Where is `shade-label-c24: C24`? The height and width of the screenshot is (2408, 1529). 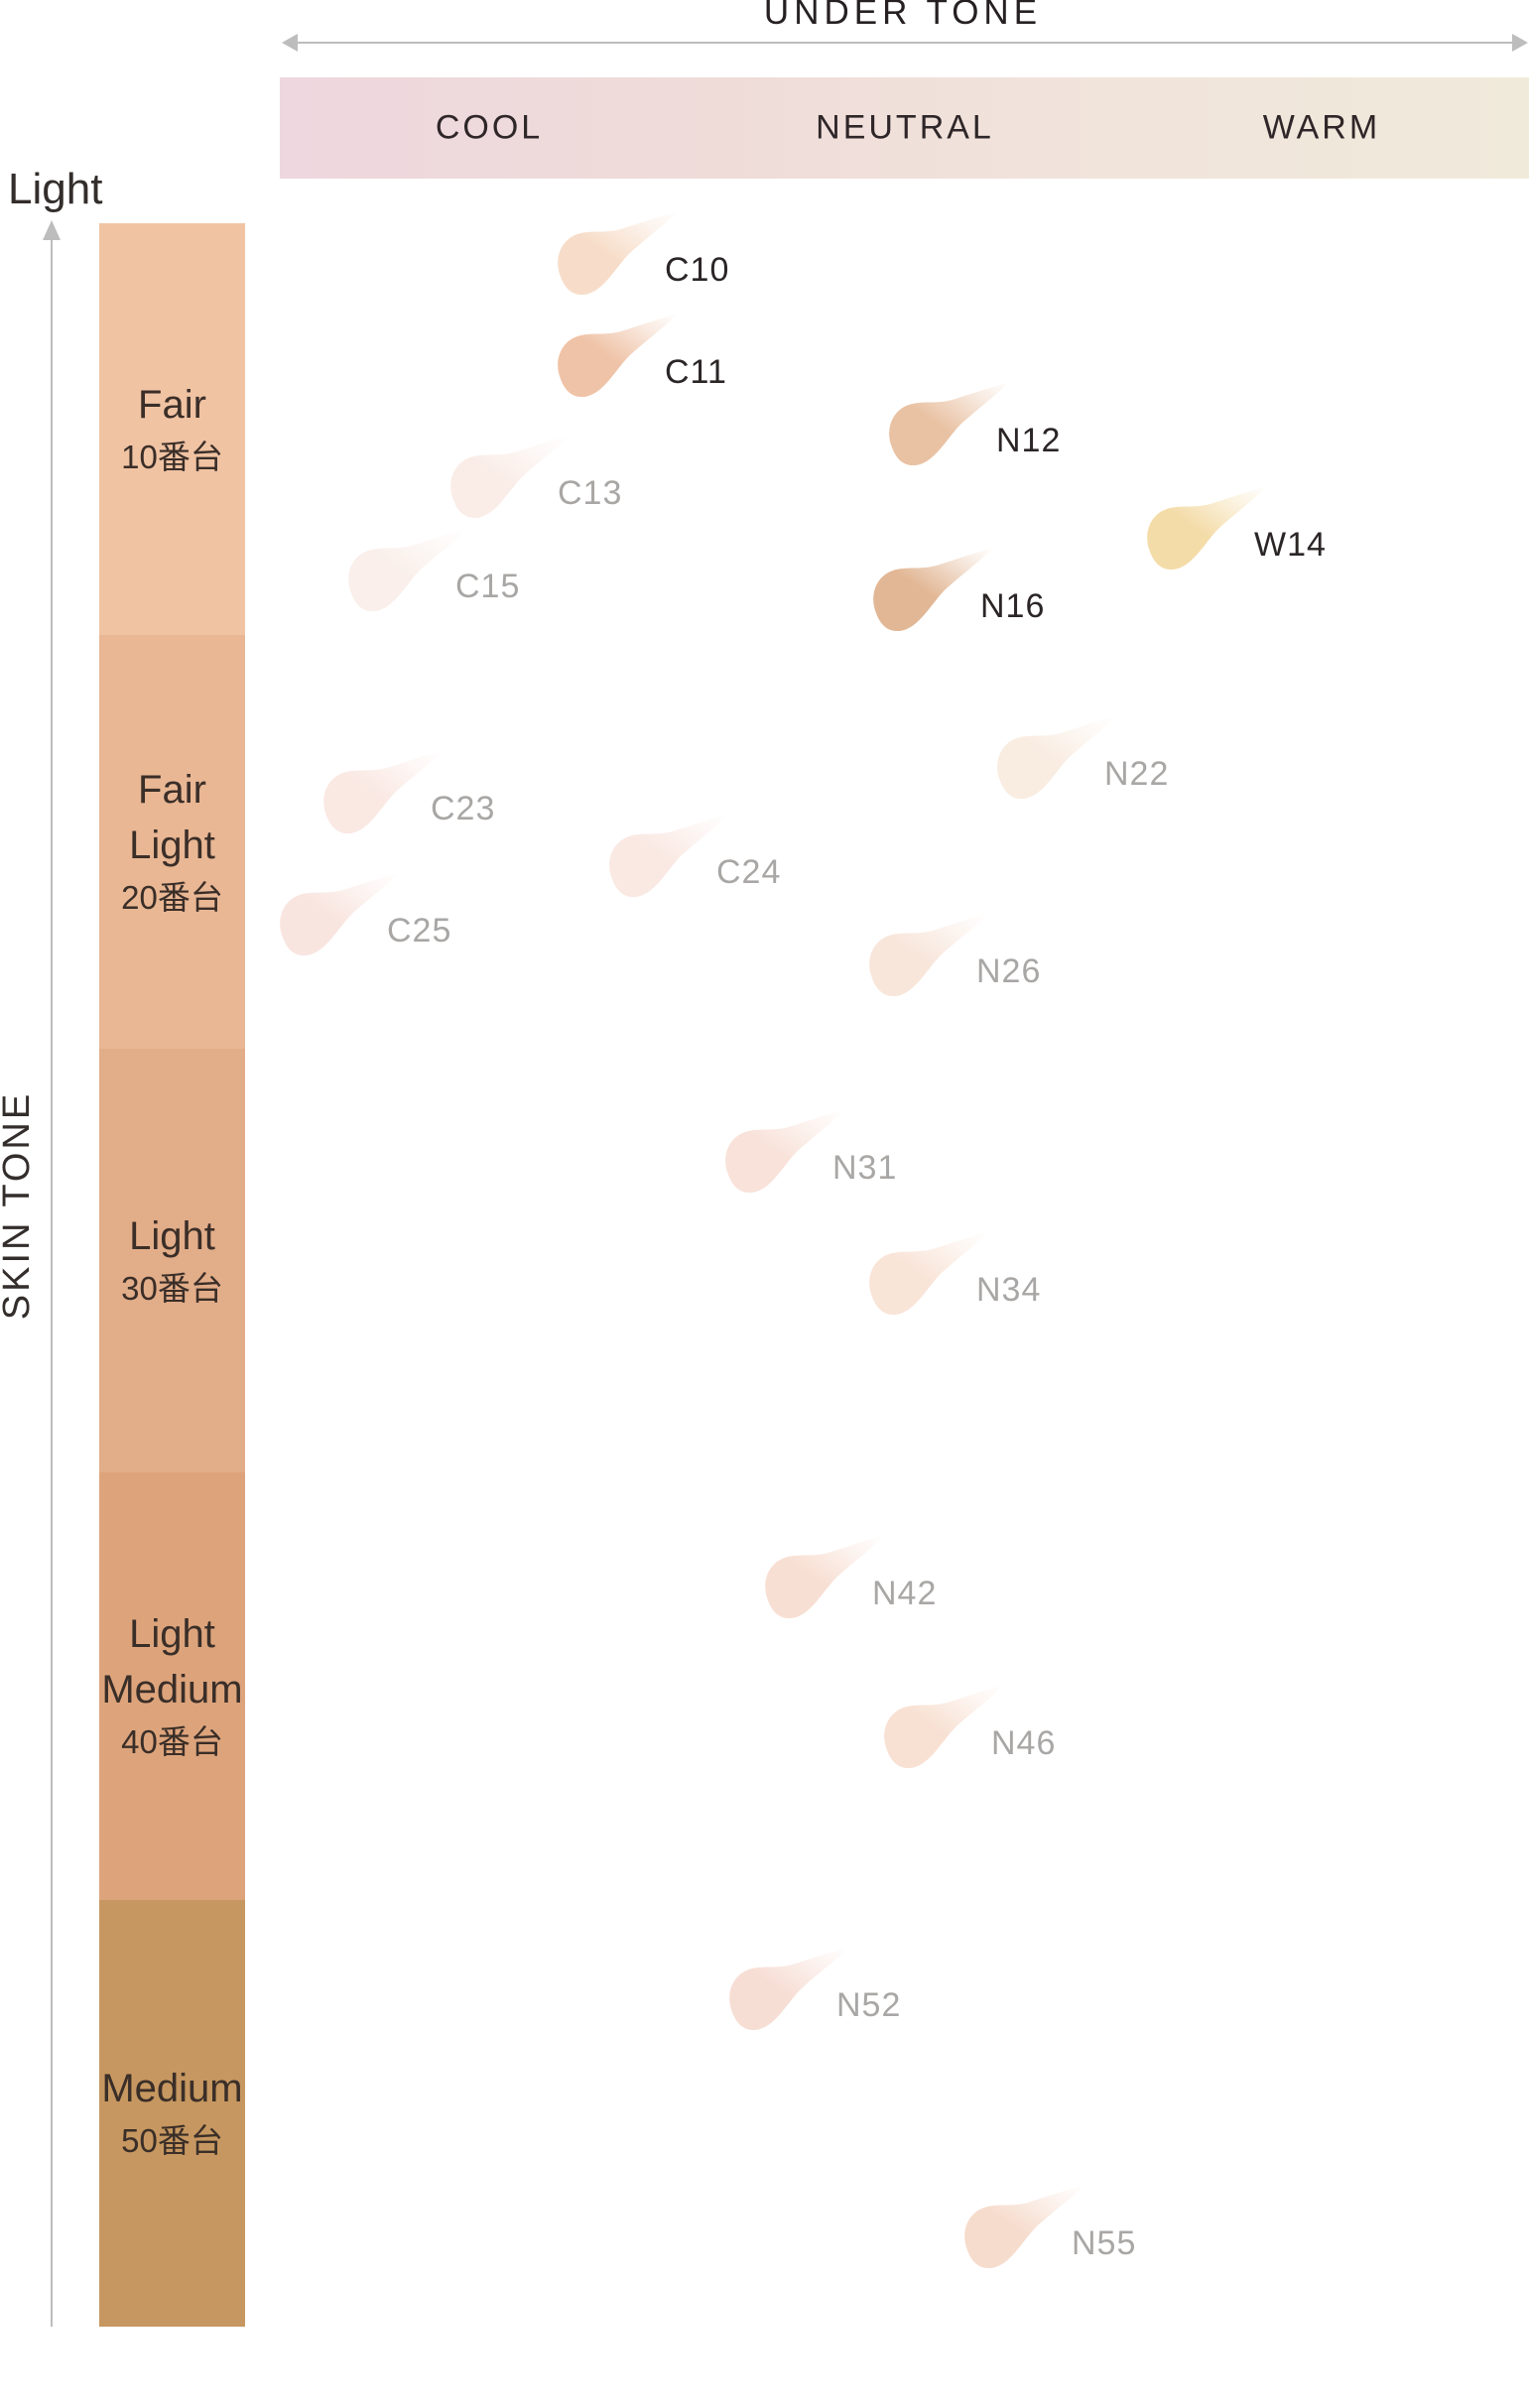 shade-label-c24: C24 is located at coordinates (749, 872).